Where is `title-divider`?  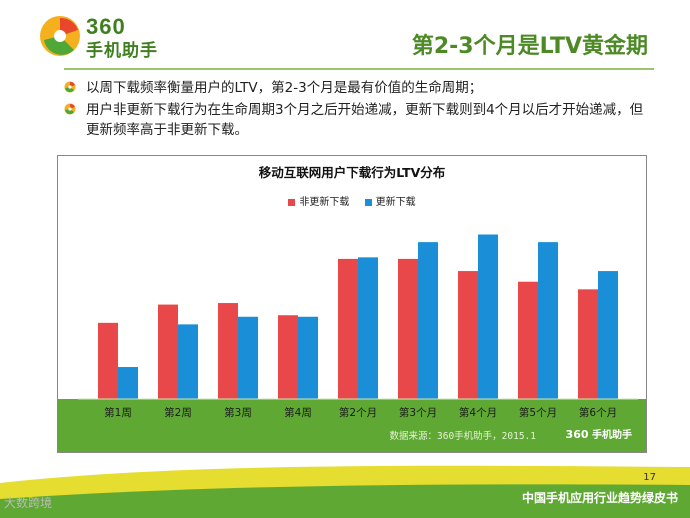 title-divider is located at coordinates (359, 69).